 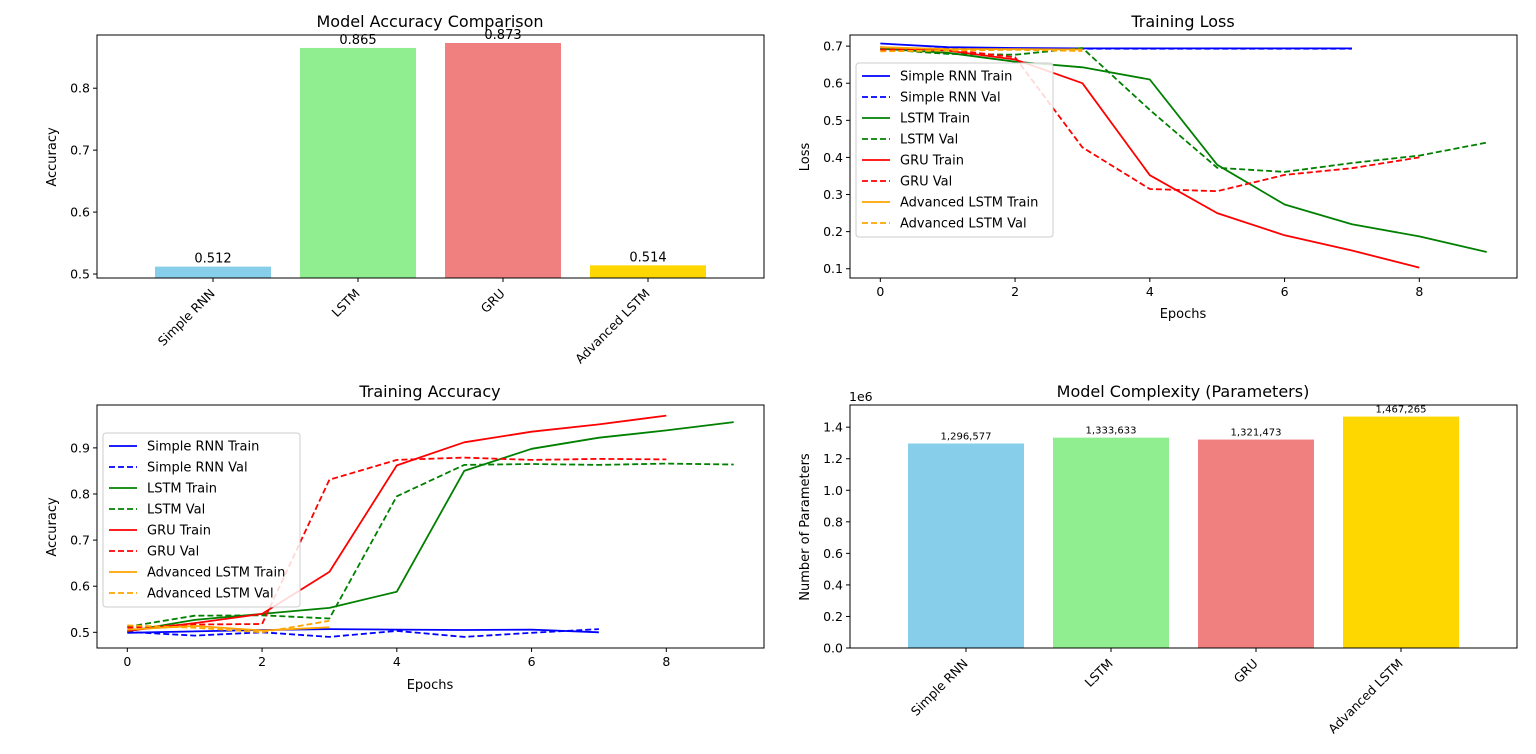 I want to click on y-axis-label: Loss, so click(x=805, y=157).